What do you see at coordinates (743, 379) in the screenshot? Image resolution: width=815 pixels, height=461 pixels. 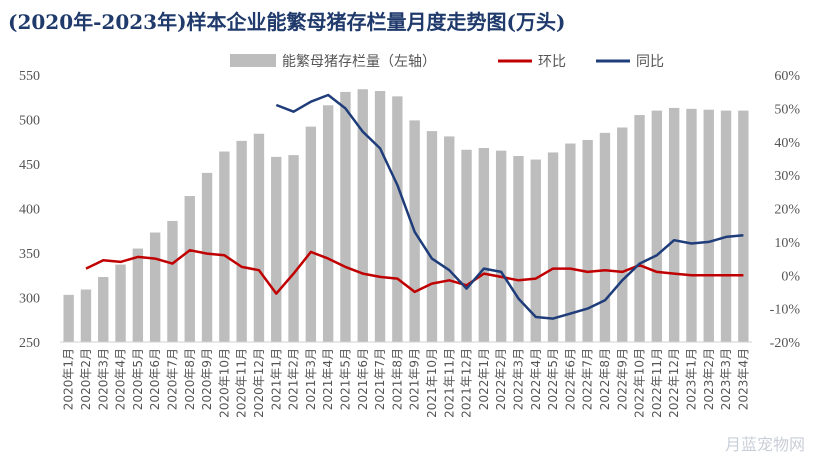 I see `x-axis-tick-label: 2023年4月` at bounding box center [743, 379].